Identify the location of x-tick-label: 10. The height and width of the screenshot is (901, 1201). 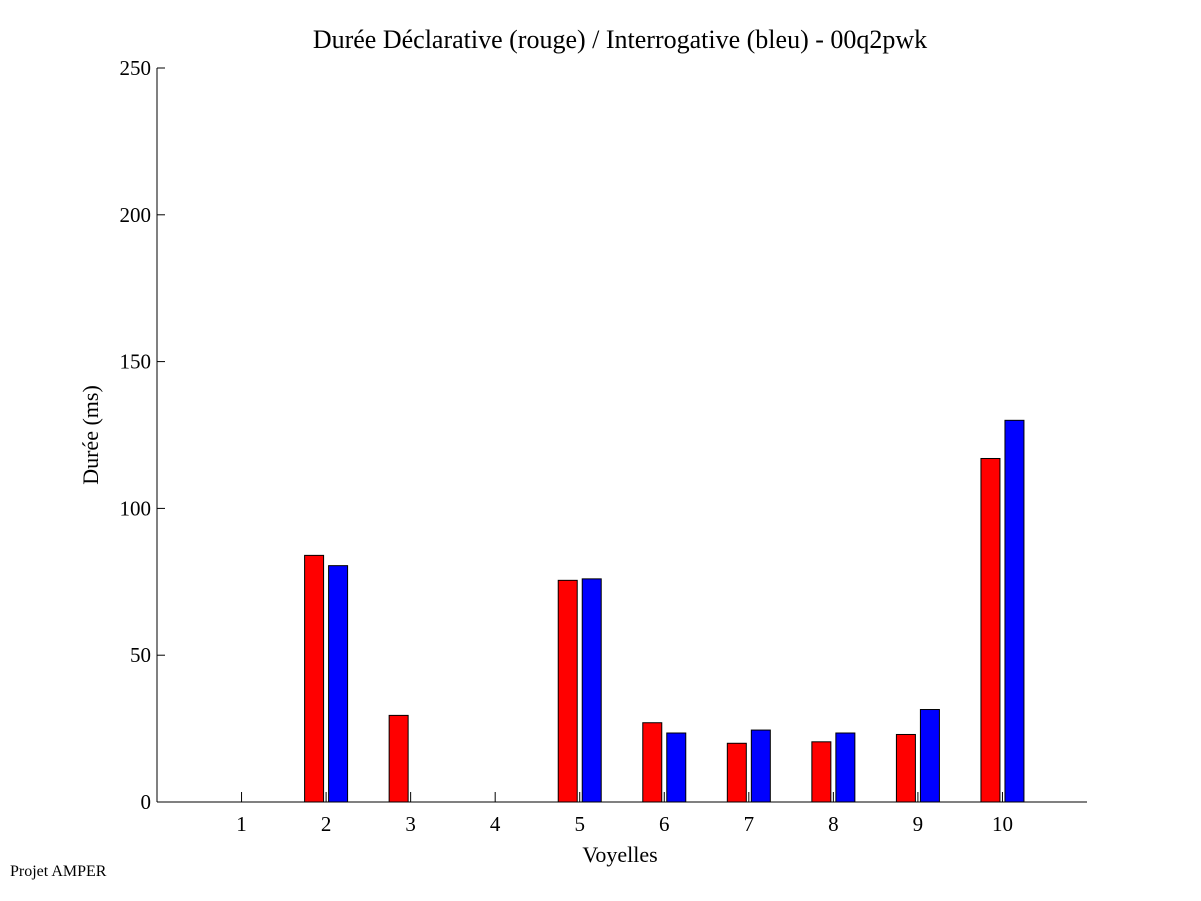
(1002, 824).